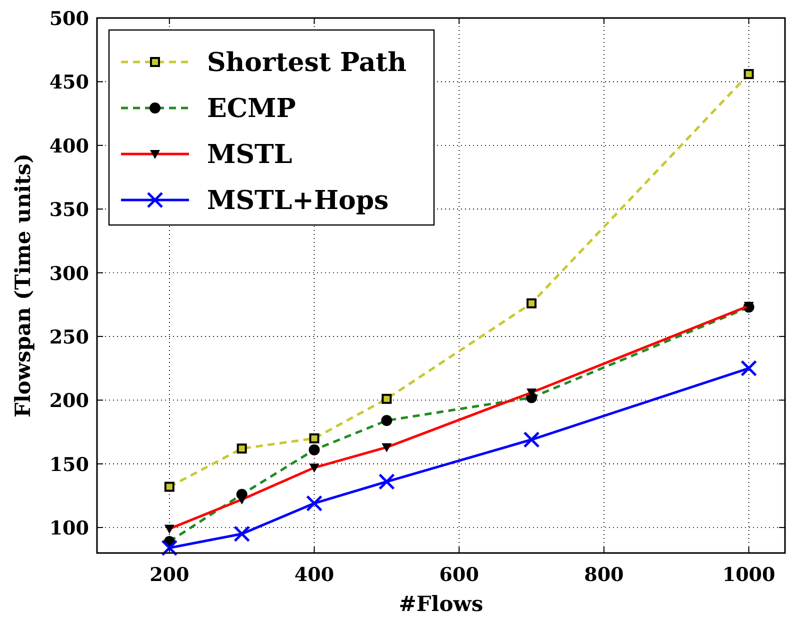 The width and height of the screenshot is (787, 622). I want to click on y-tick-label: 300, so click(69, 273).